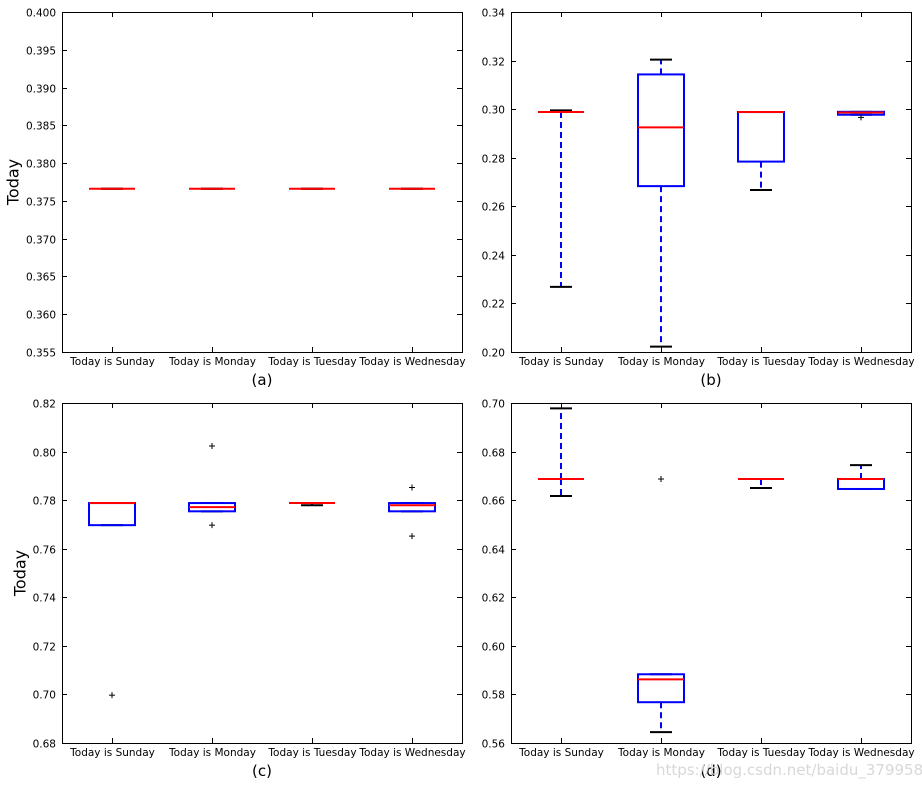 The width and height of the screenshot is (922, 786). Describe the element at coordinates (41, 127) in the screenshot. I see `y-tick-label: 0.385` at that location.